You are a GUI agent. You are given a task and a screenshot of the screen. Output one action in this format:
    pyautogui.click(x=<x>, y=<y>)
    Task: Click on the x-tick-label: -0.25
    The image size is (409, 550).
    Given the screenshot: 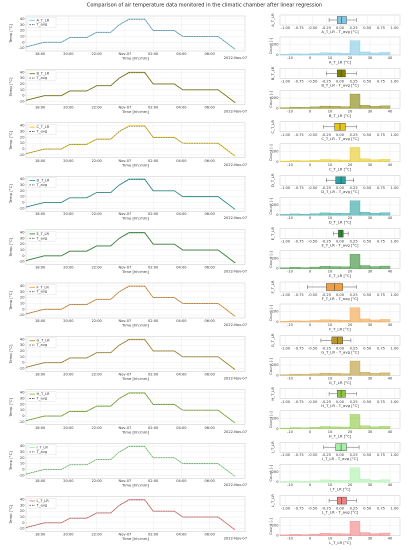 What is the action you would take?
    pyautogui.click(x=326, y=81)
    